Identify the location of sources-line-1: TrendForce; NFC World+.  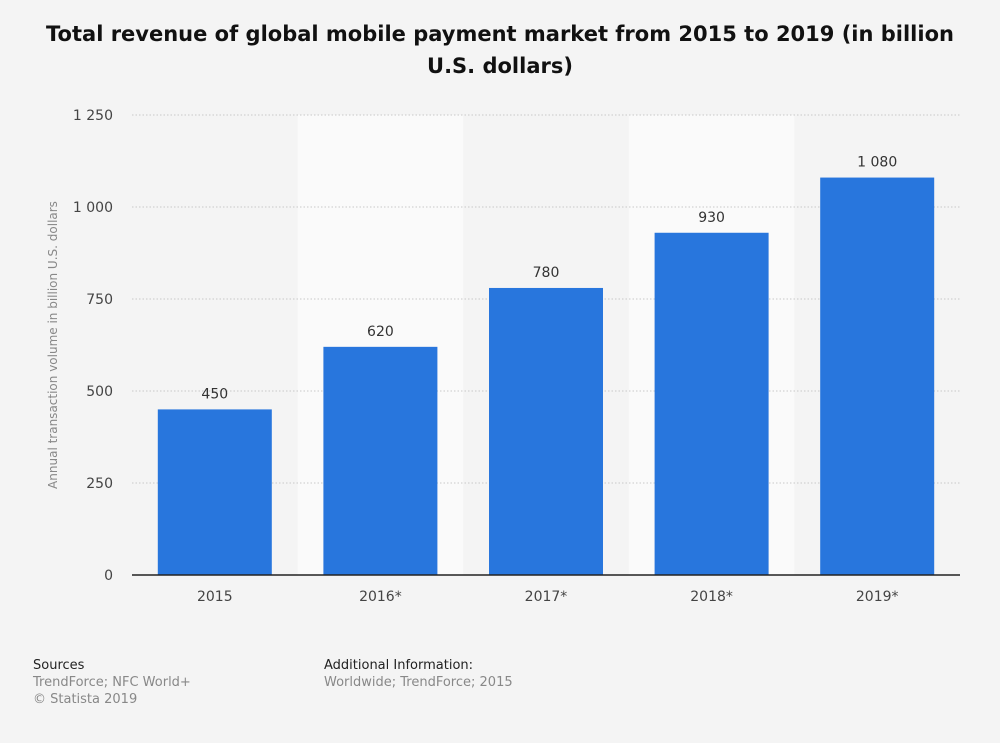
(112, 682).